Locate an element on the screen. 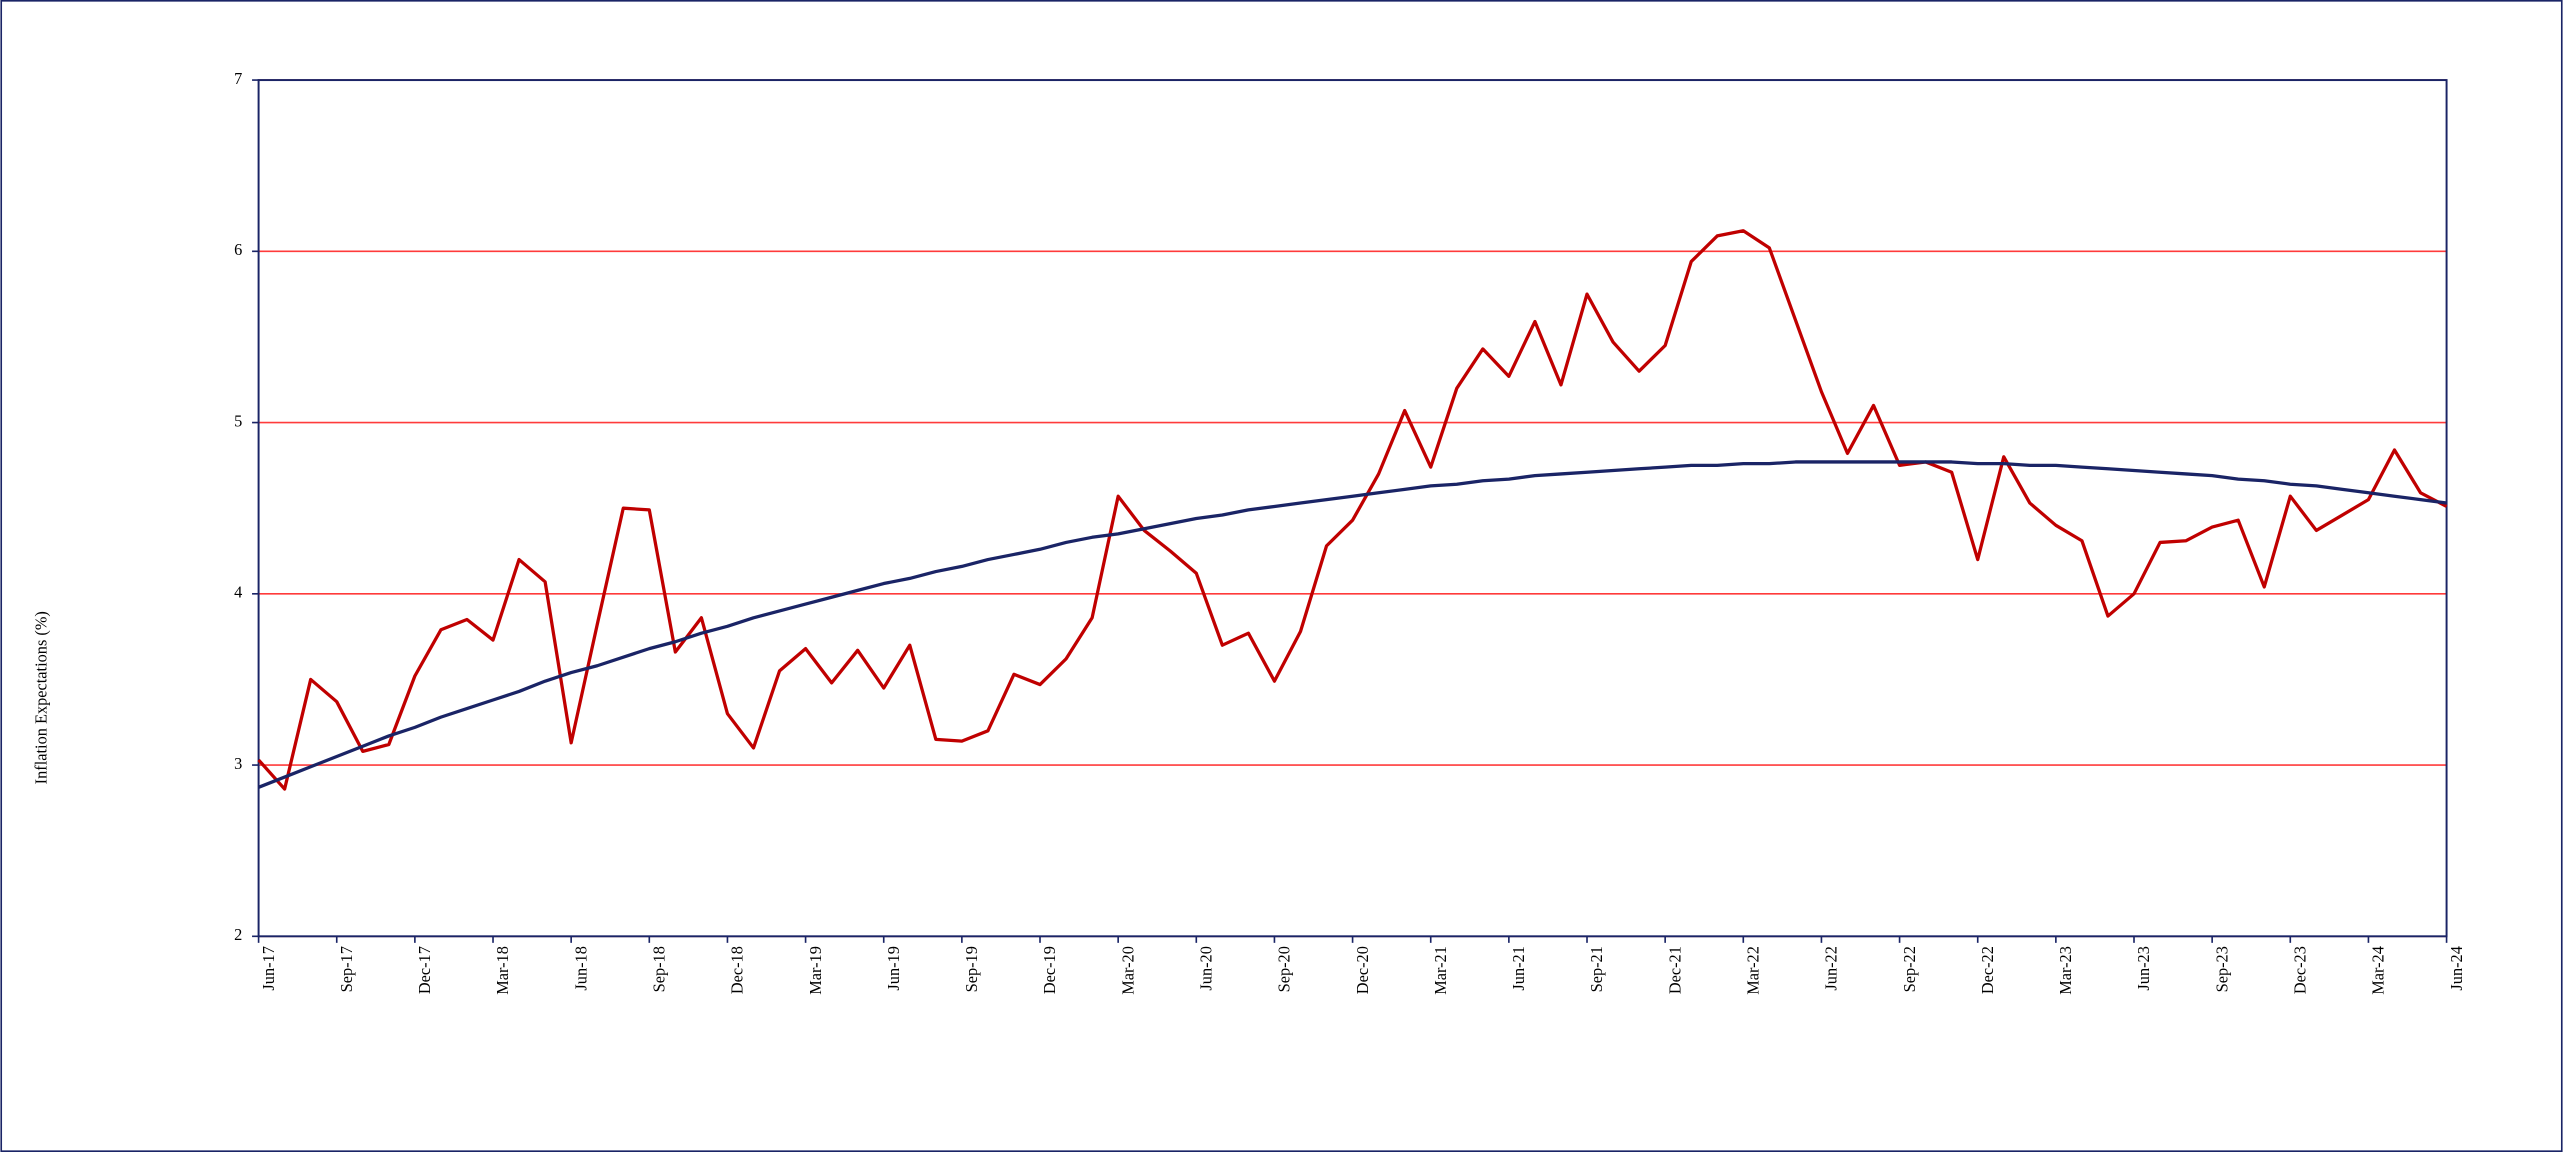  y-tick-label: 3 is located at coordinates (238, 763).